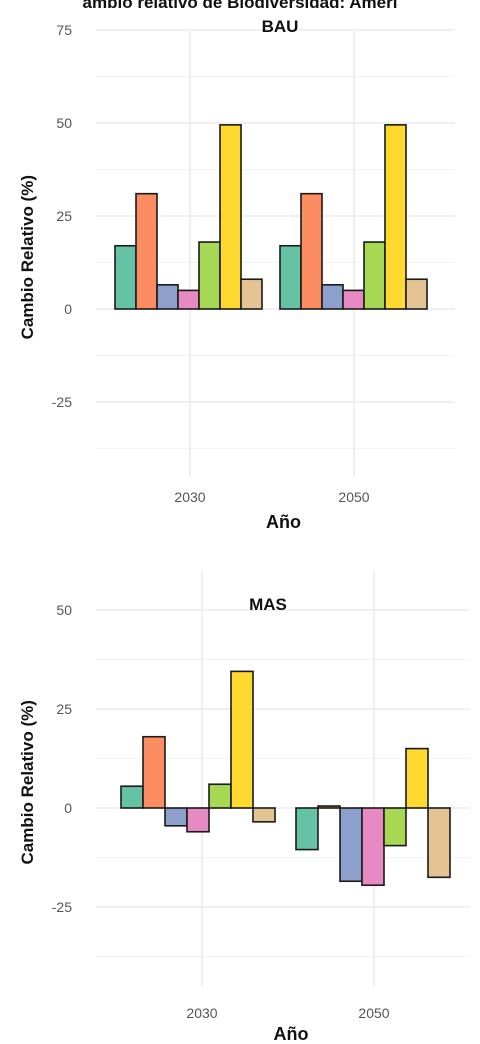 This screenshot has height=1044, width=480. I want to click on mas-y-tick-label: -25, so click(62, 907).